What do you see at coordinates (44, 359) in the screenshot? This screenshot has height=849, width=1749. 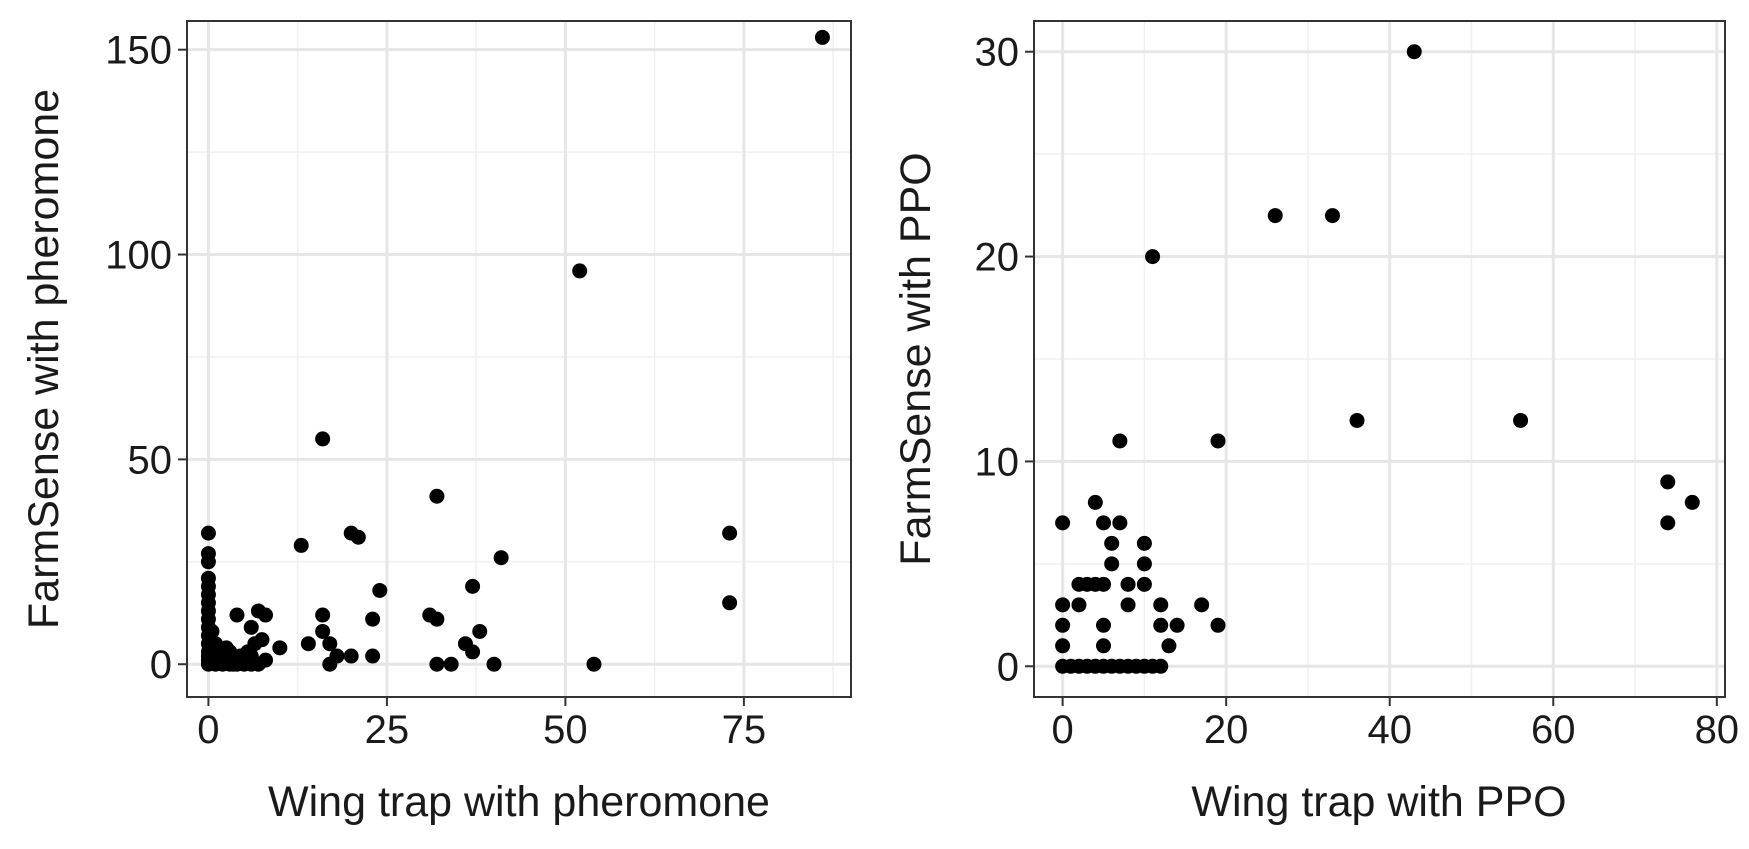 I see `panel-pheromone-y-axis-title: FarmSense with pheromone` at bounding box center [44, 359].